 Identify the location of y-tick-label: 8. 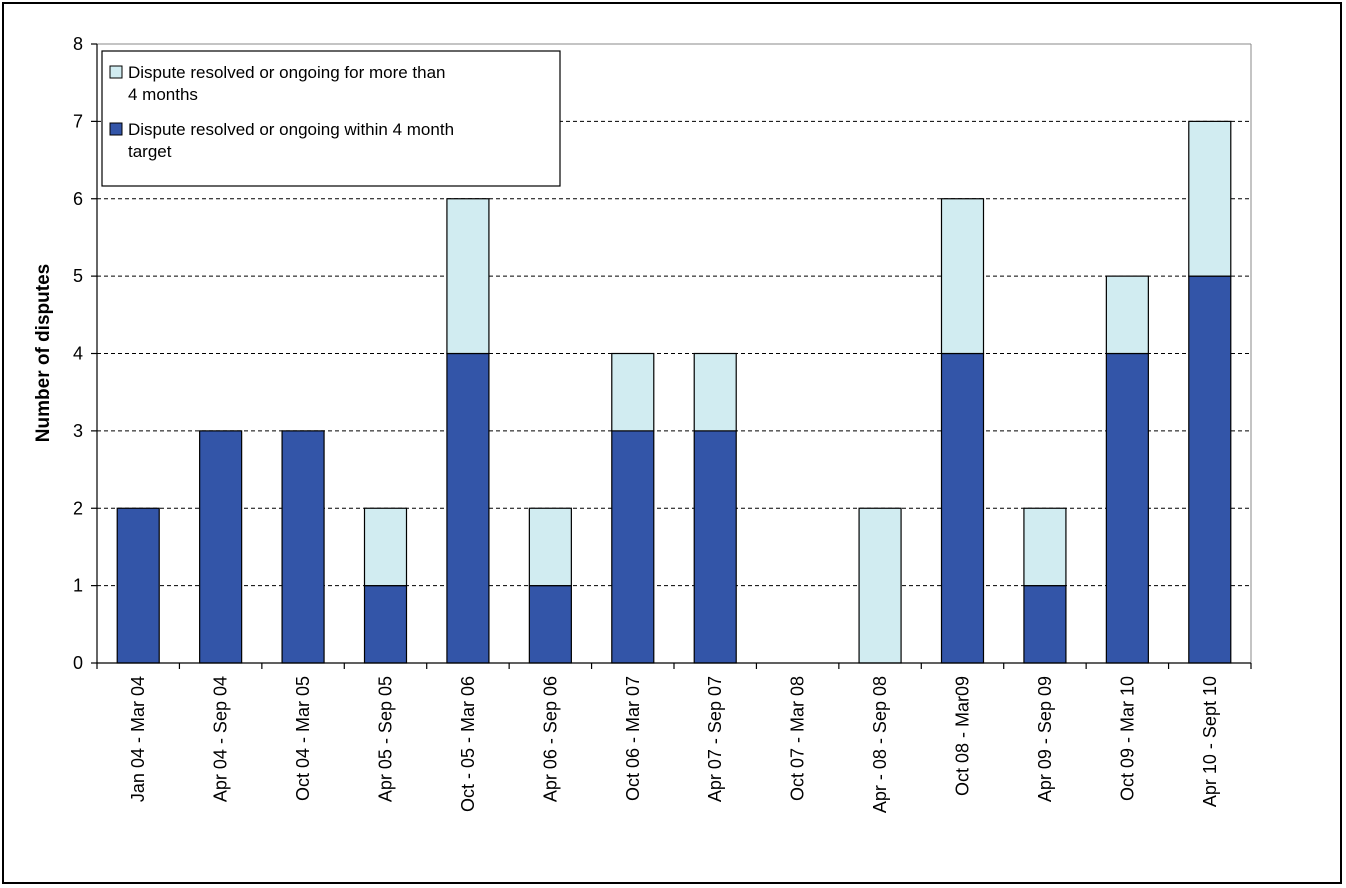
(78, 44).